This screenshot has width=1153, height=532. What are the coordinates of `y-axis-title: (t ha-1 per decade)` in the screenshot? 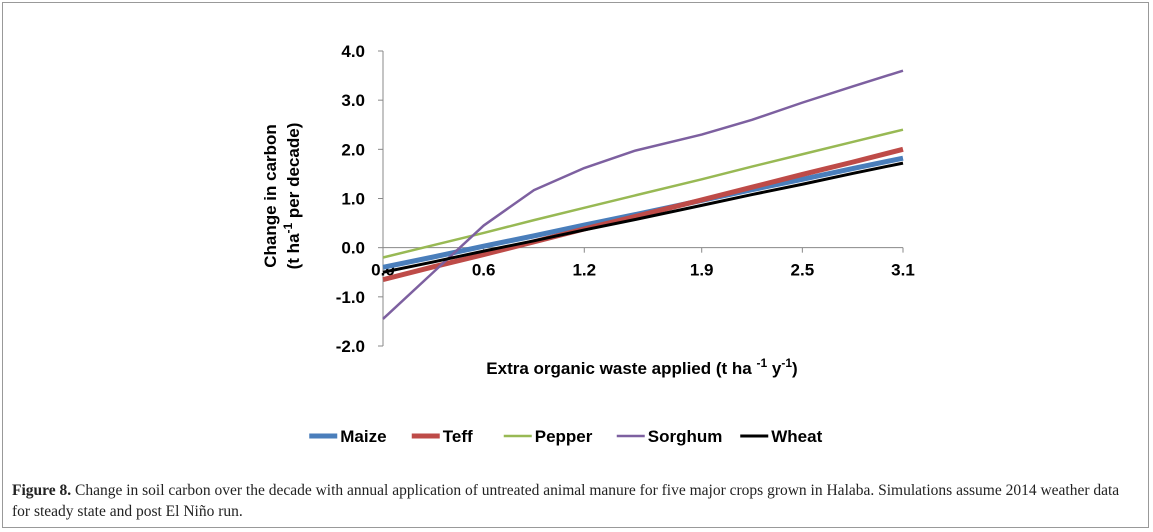 It's located at (292, 196).